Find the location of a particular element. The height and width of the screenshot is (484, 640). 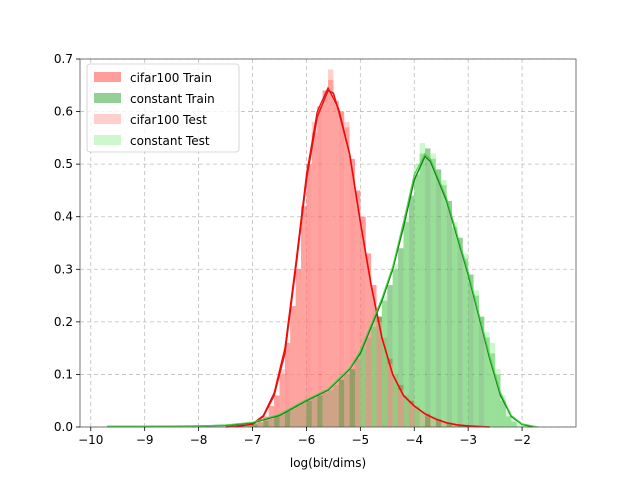

legend-label: cifar100 Train is located at coordinates (171, 78).